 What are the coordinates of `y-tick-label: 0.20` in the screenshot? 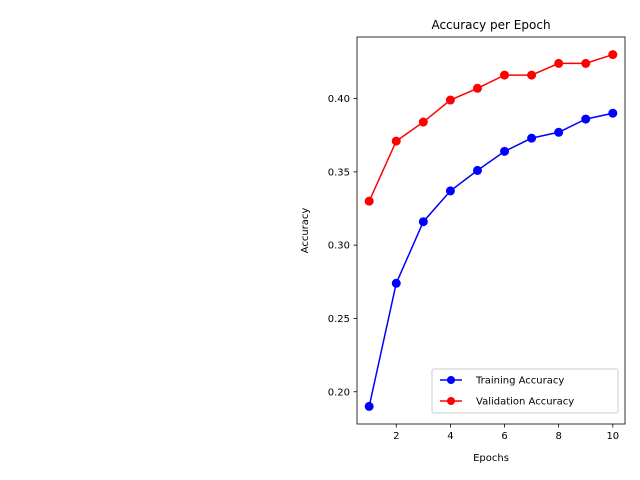 It's located at (339, 392).